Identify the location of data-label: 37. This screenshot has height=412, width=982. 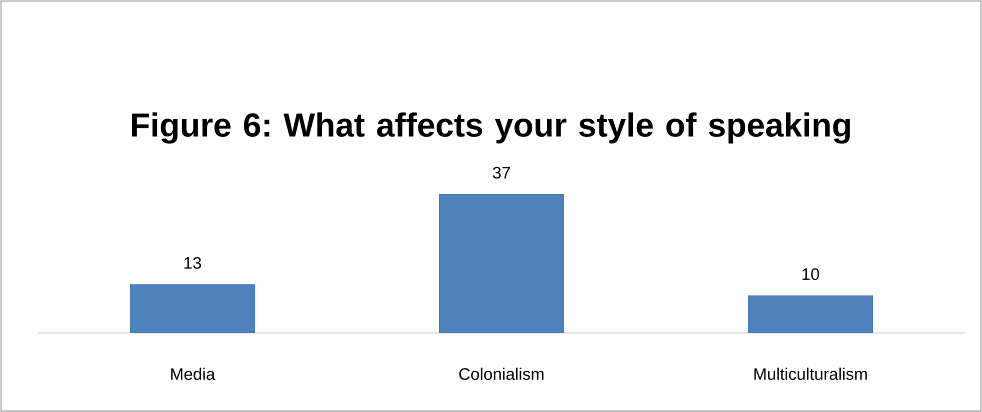
(501, 172).